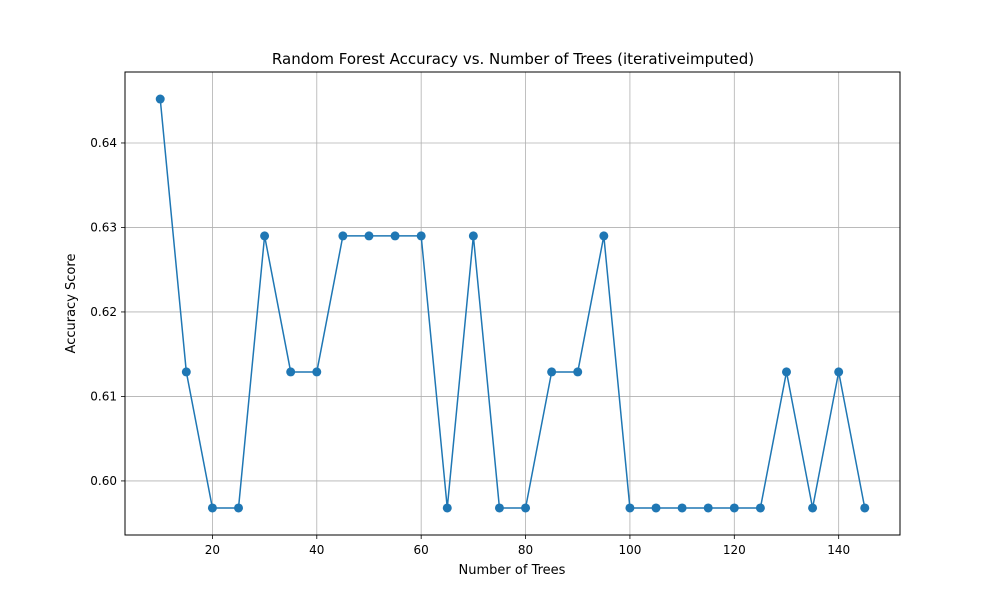 The width and height of the screenshot is (1000, 600). What do you see at coordinates (525, 550) in the screenshot?
I see `x-tick-label: 80` at bounding box center [525, 550].